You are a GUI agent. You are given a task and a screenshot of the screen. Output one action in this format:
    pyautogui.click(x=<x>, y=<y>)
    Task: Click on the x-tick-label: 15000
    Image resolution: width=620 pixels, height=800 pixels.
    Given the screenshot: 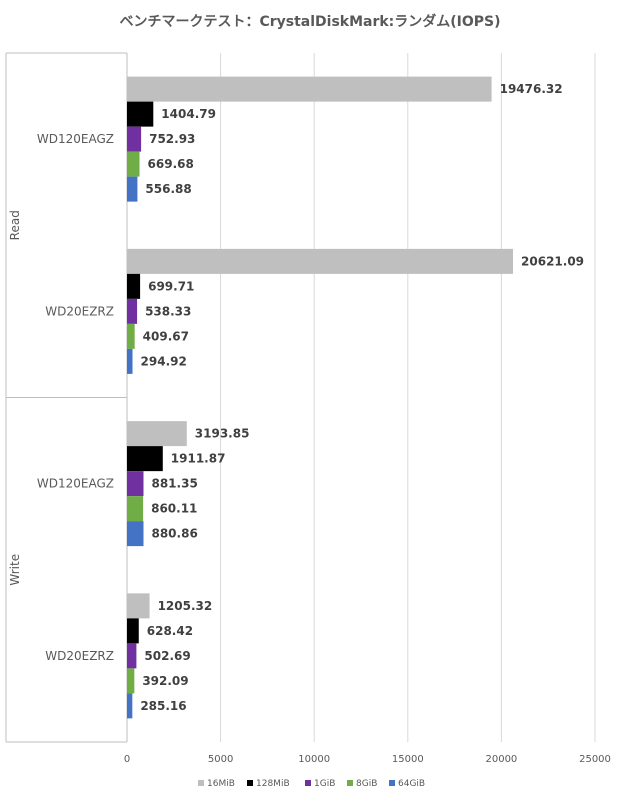 What is the action you would take?
    pyautogui.click(x=408, y=759)
    